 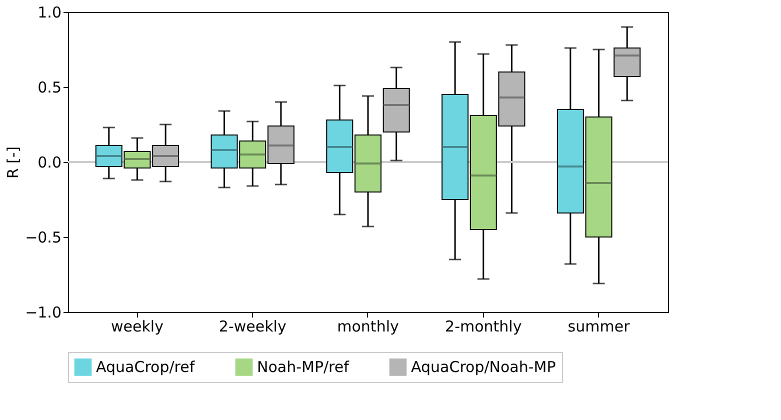 What do you see at coordinates (13, 162) in the screenshot?
I see `y-axis-title: R [-]` at bounding box center [13, 162].